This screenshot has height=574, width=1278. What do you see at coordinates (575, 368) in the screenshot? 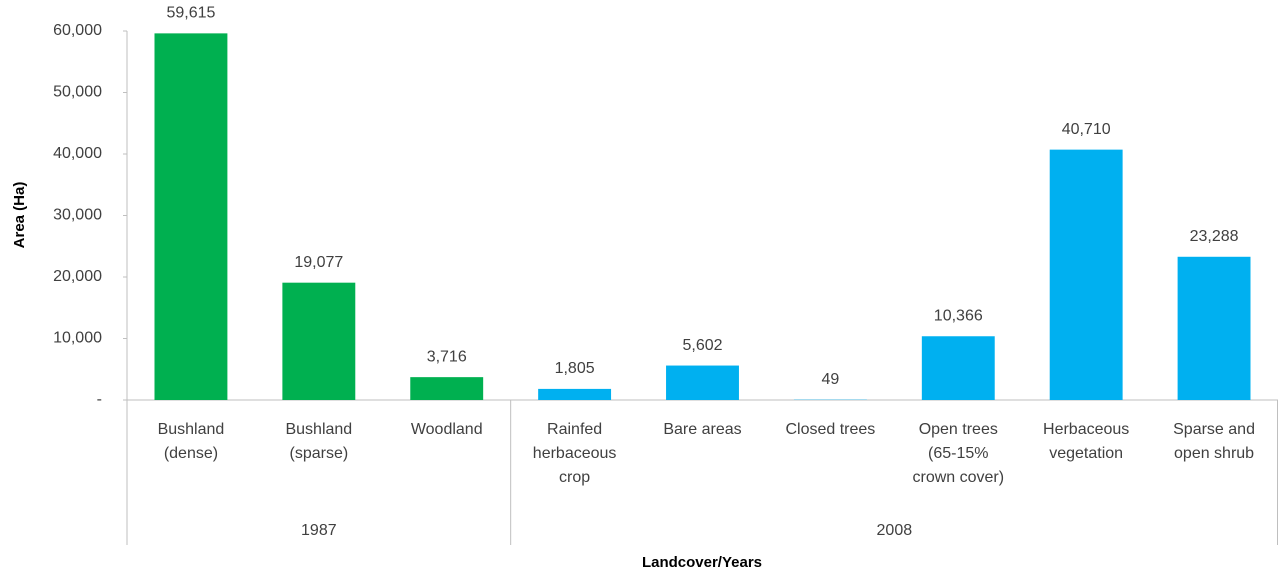
I see `data-label: 1,805` at bounding box center [575, 368].